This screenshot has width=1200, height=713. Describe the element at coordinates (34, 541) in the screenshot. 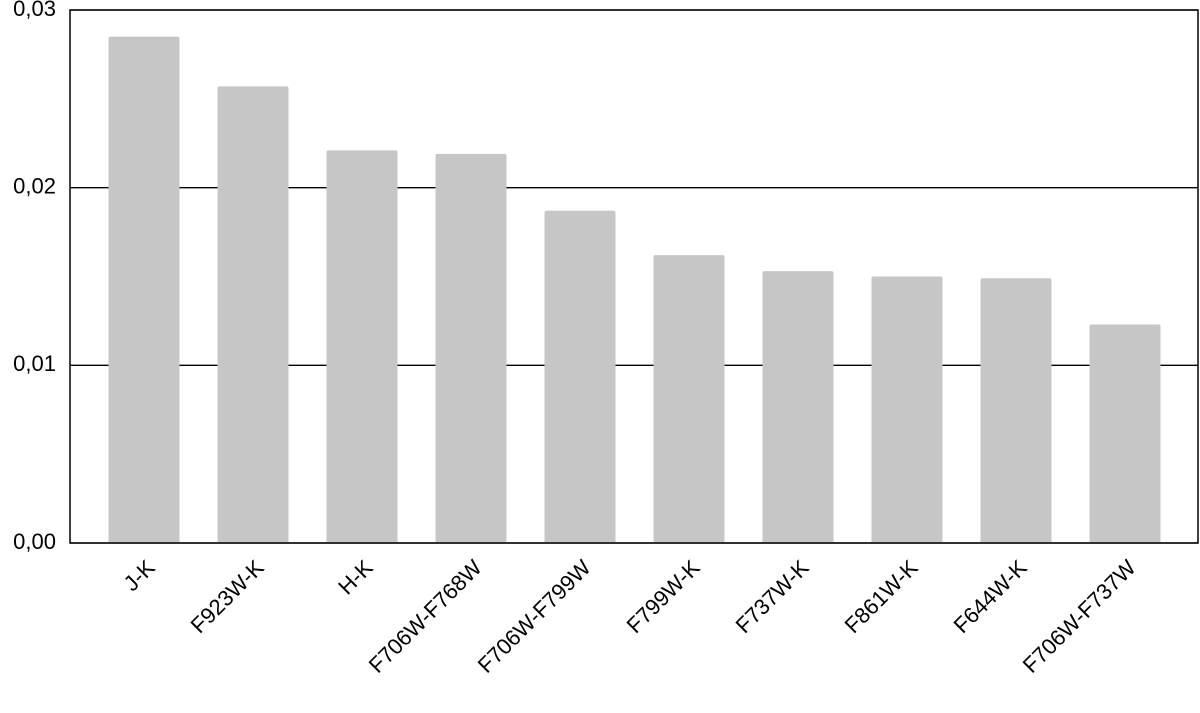

I see `y-tick-label: 0,00` at that location.